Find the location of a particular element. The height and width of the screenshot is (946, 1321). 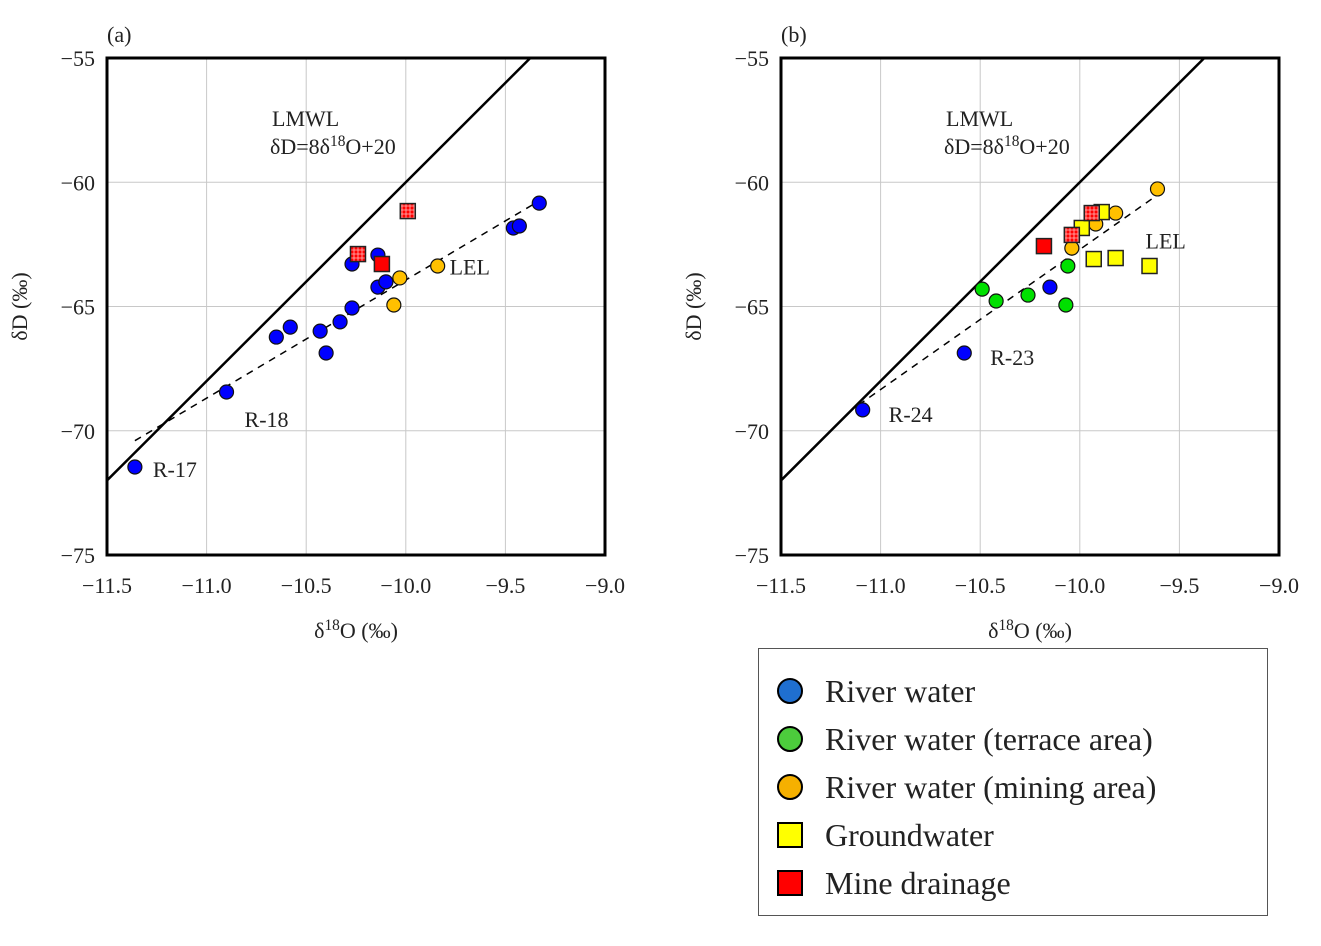

legend-item-mining: River water (mining area) is located at coordinates (1022, 787).